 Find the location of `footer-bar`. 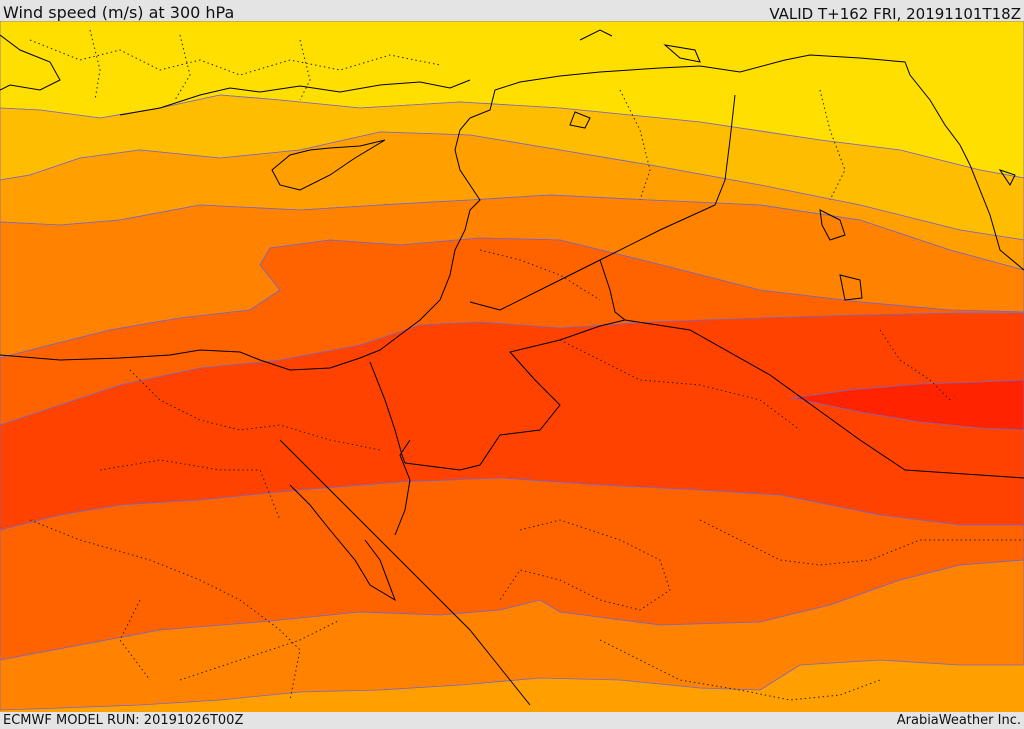

footer-bar is located at coordinates (512, 720).